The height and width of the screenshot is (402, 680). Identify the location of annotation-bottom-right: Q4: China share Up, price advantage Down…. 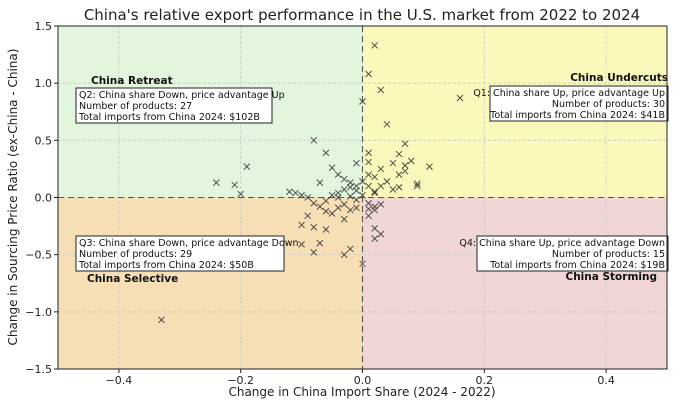
(564, 259).